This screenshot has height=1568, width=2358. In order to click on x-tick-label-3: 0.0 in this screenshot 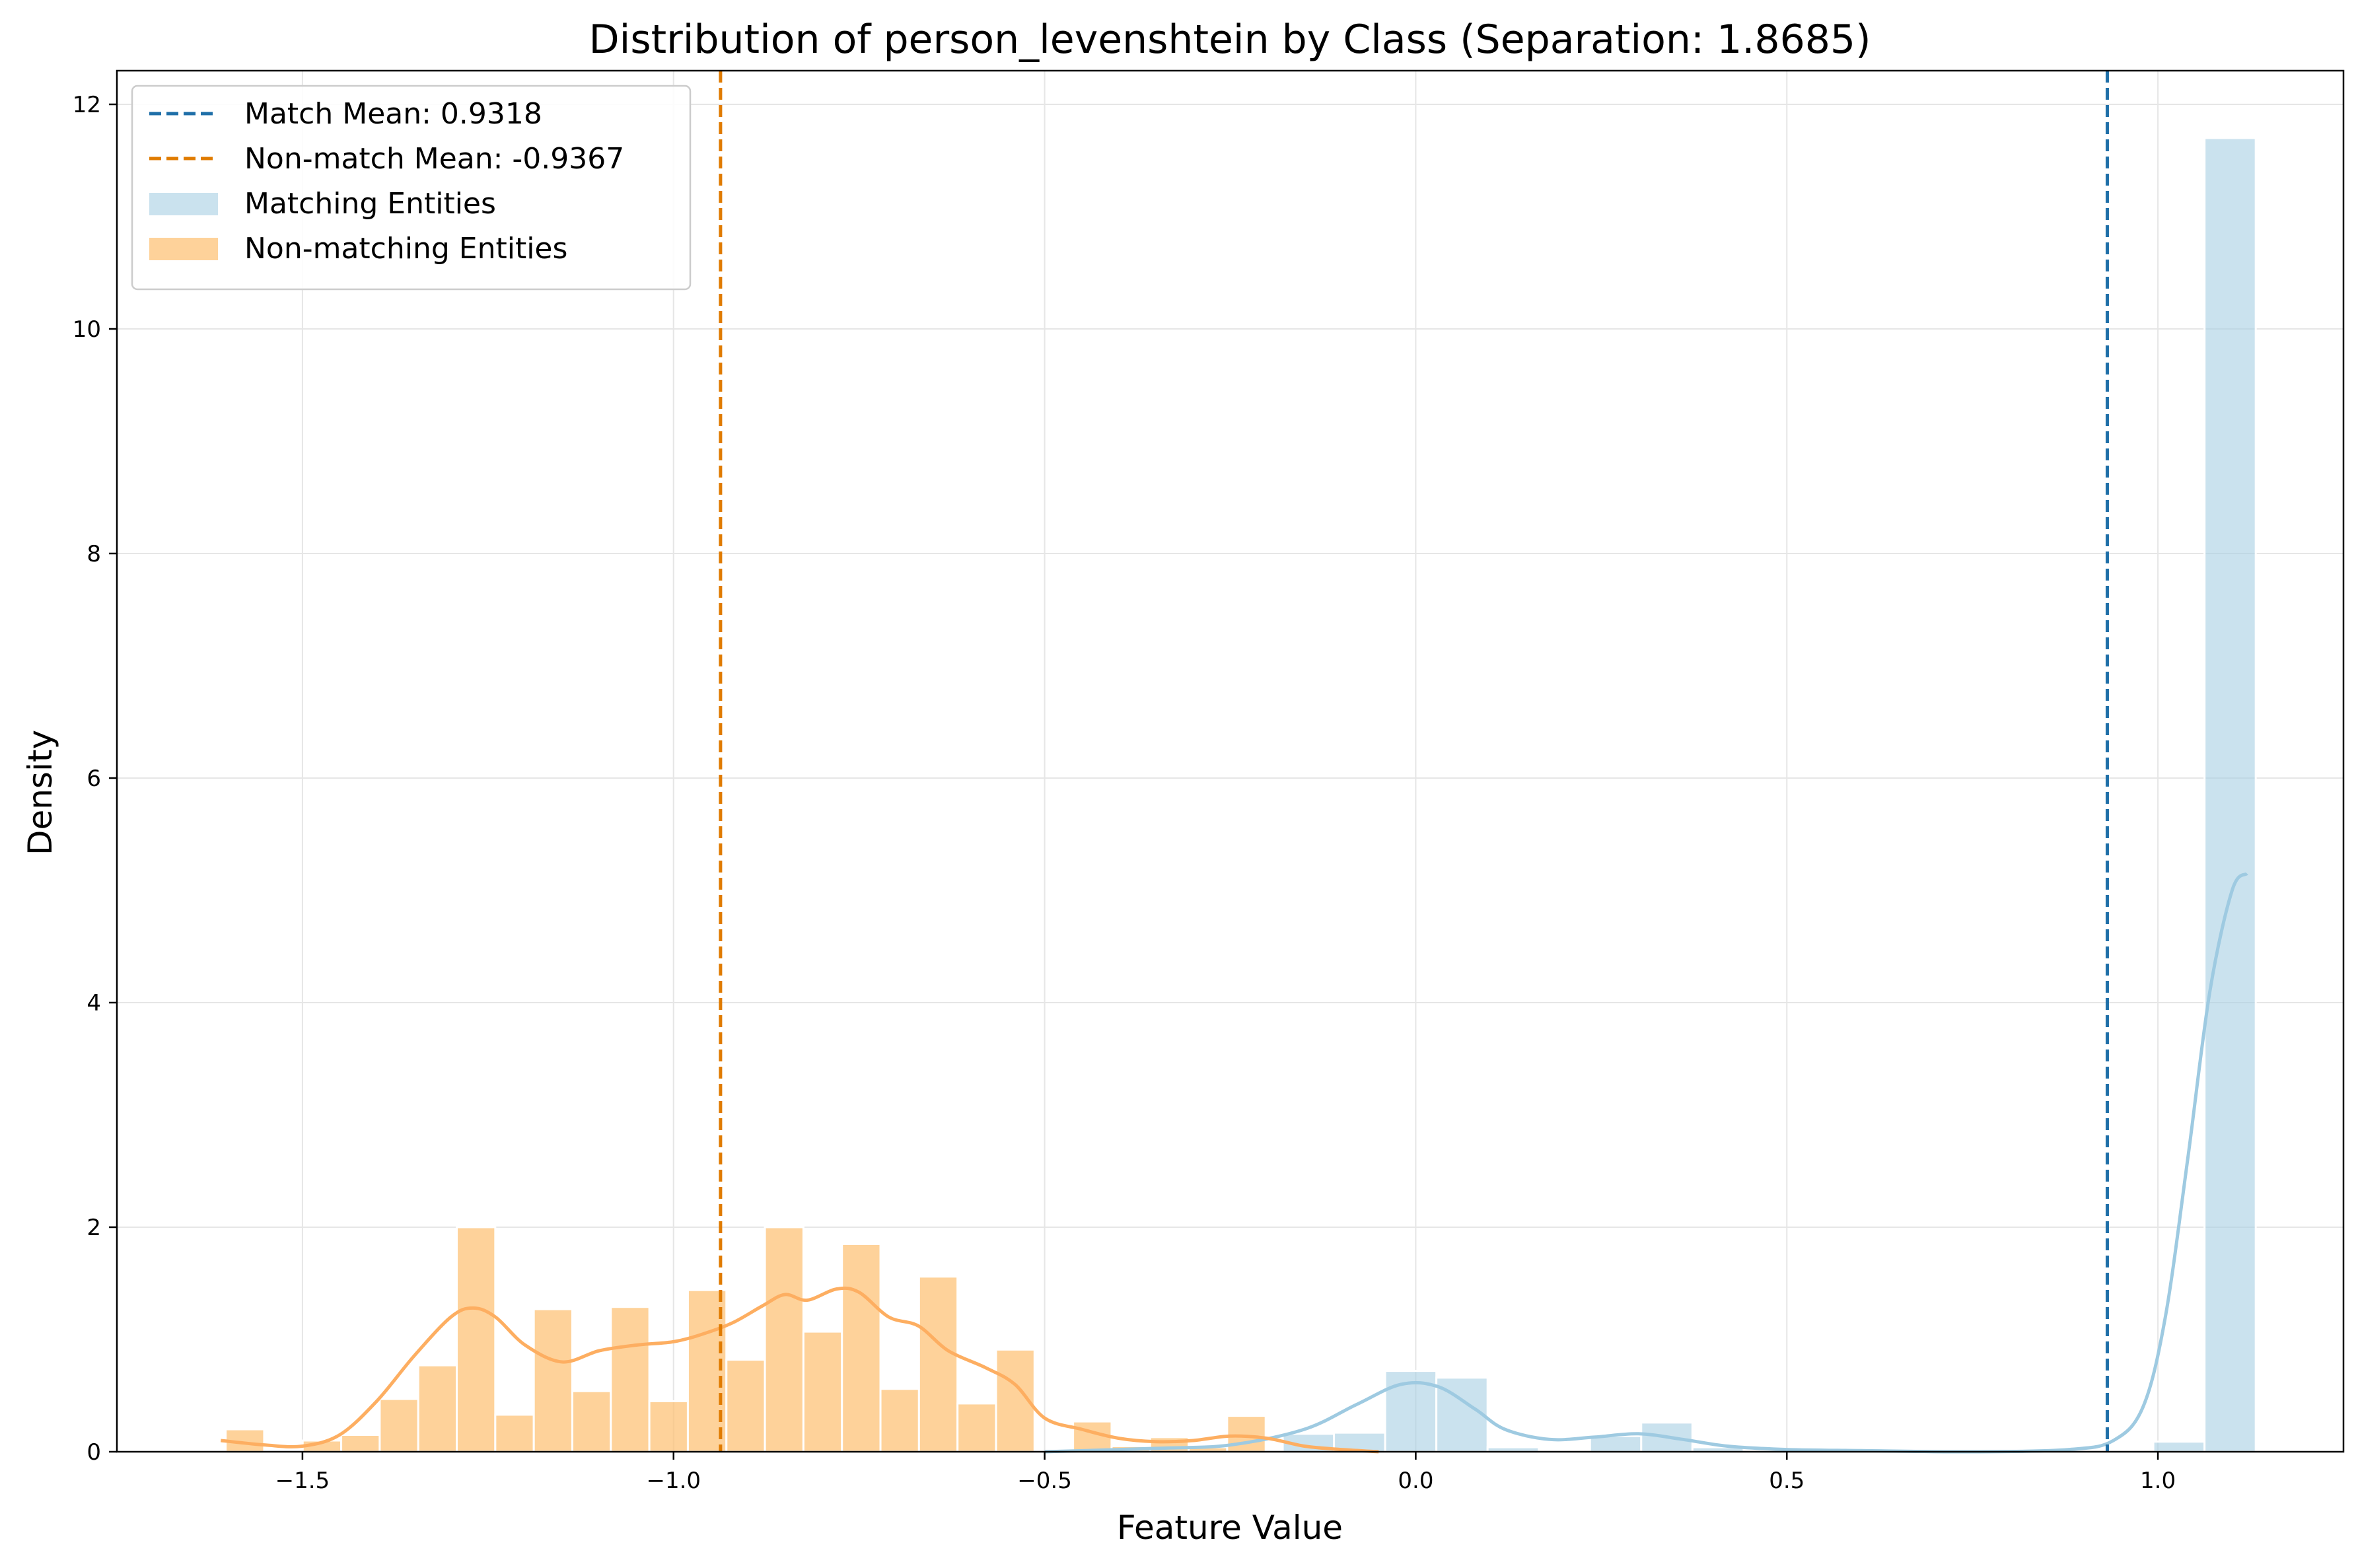, I will do `click(1416, 1481)`.